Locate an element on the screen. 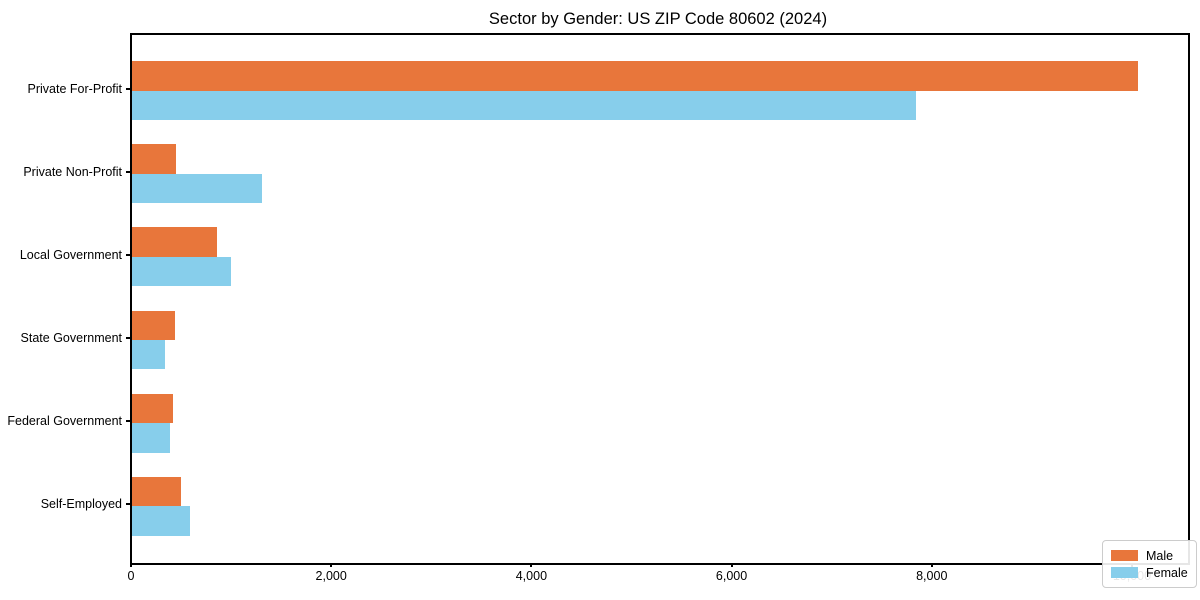 The height and width of the screenshot is (600, 1200). legend-swatch-male is located at coordinates (1124, 555).